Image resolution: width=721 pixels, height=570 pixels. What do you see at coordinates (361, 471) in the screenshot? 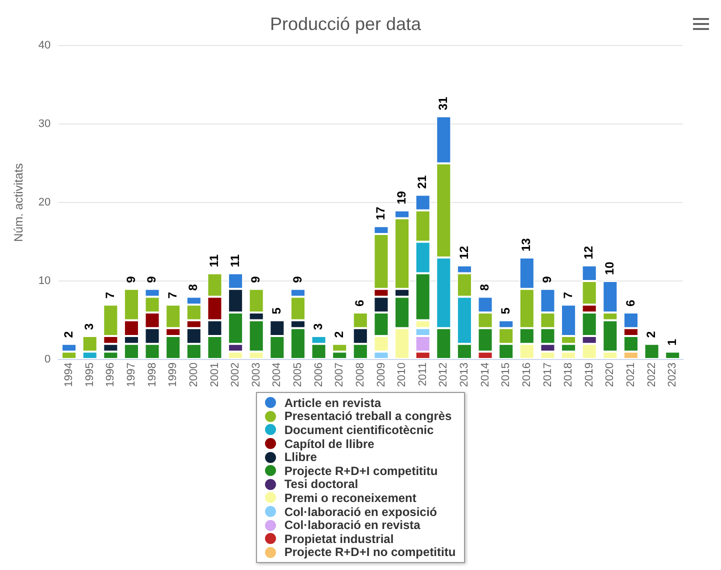
I see `legend-label: Projecte R+D+I competititu` at bounding box center [361, 471].